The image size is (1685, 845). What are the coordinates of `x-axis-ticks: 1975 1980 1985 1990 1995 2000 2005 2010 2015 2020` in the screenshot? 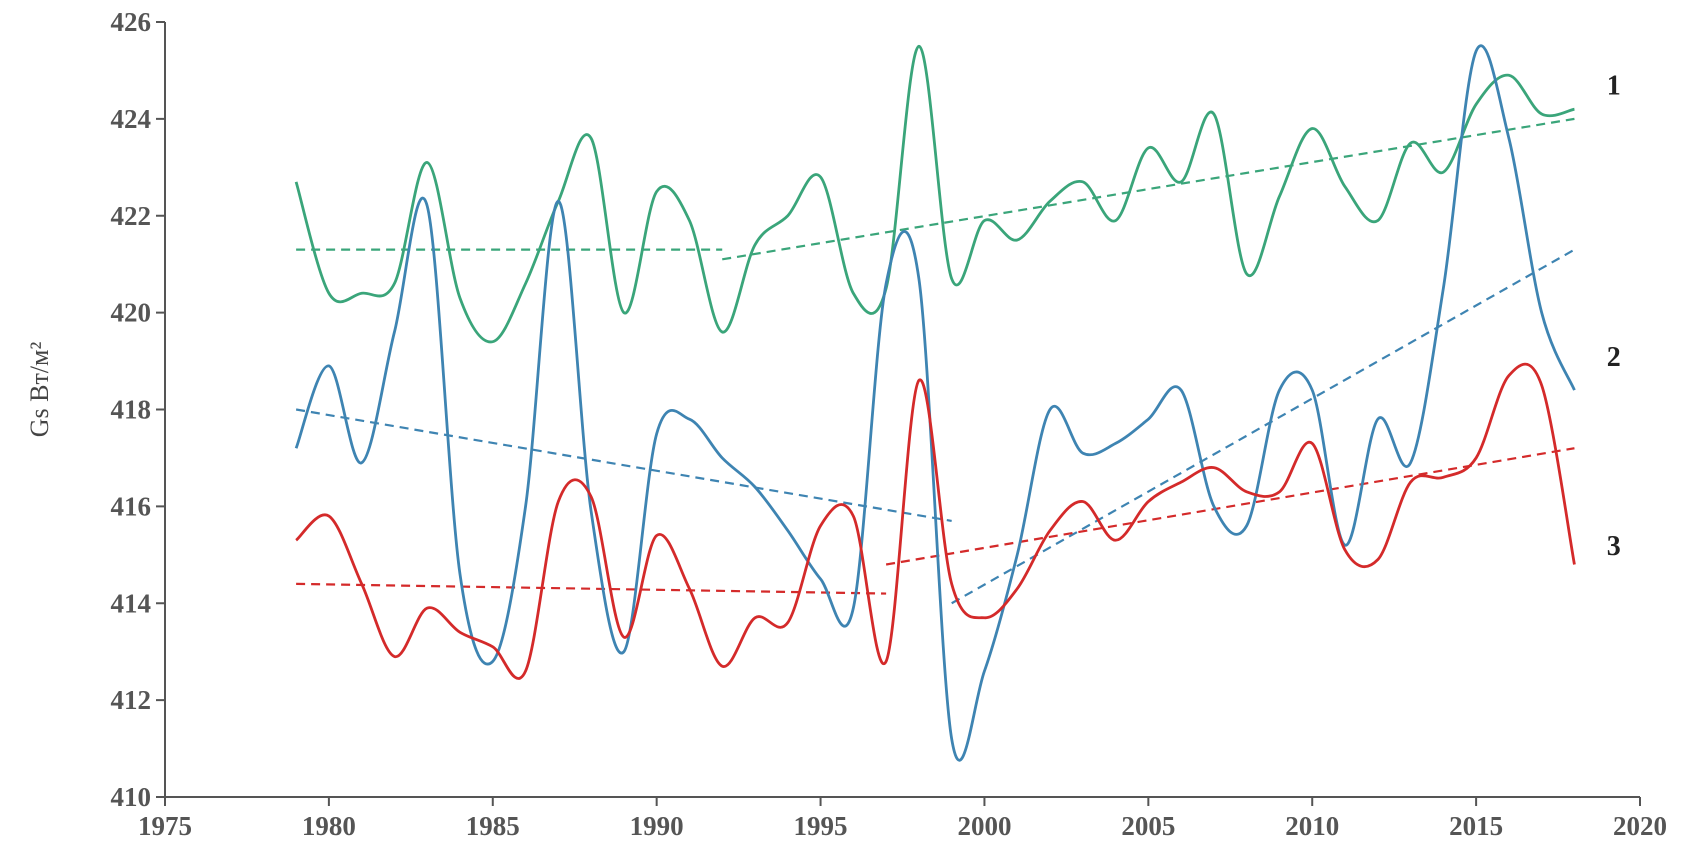 It's located at (902, 819).